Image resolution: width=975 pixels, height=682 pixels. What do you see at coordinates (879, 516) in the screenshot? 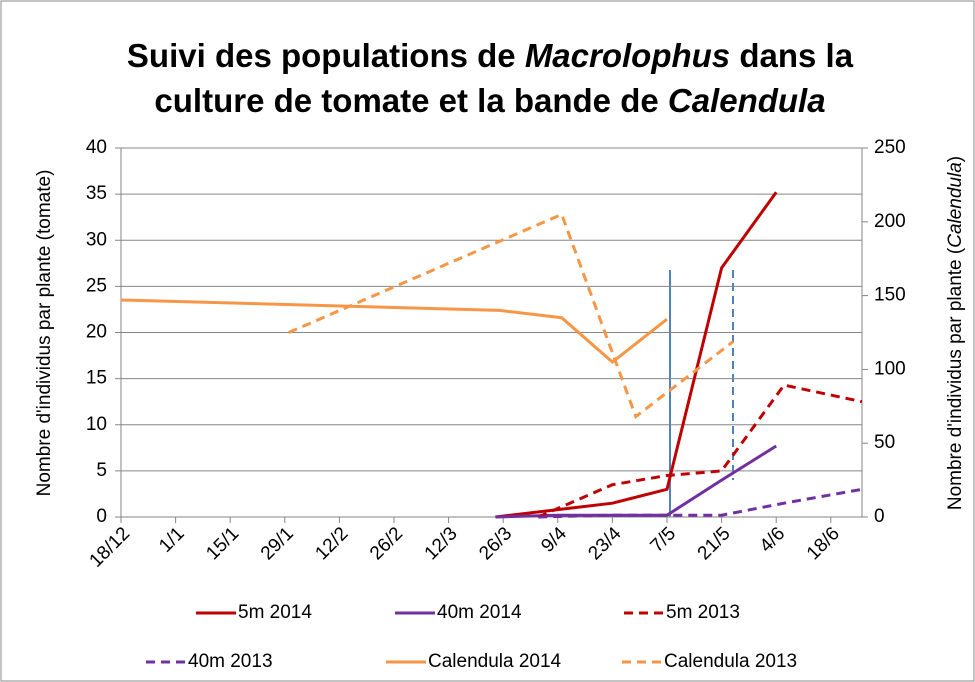
I see `y2-tick-label: 0` at bounding box center [879, 516].